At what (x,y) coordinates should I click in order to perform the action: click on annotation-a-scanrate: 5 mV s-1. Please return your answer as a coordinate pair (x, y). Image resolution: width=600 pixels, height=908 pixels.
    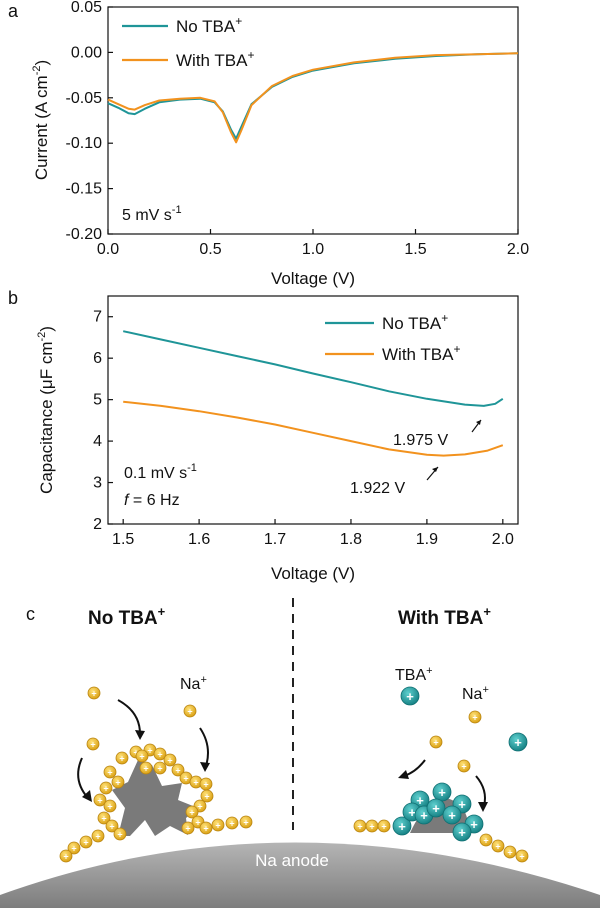
    Looking at the image, I should click on (152, 214).